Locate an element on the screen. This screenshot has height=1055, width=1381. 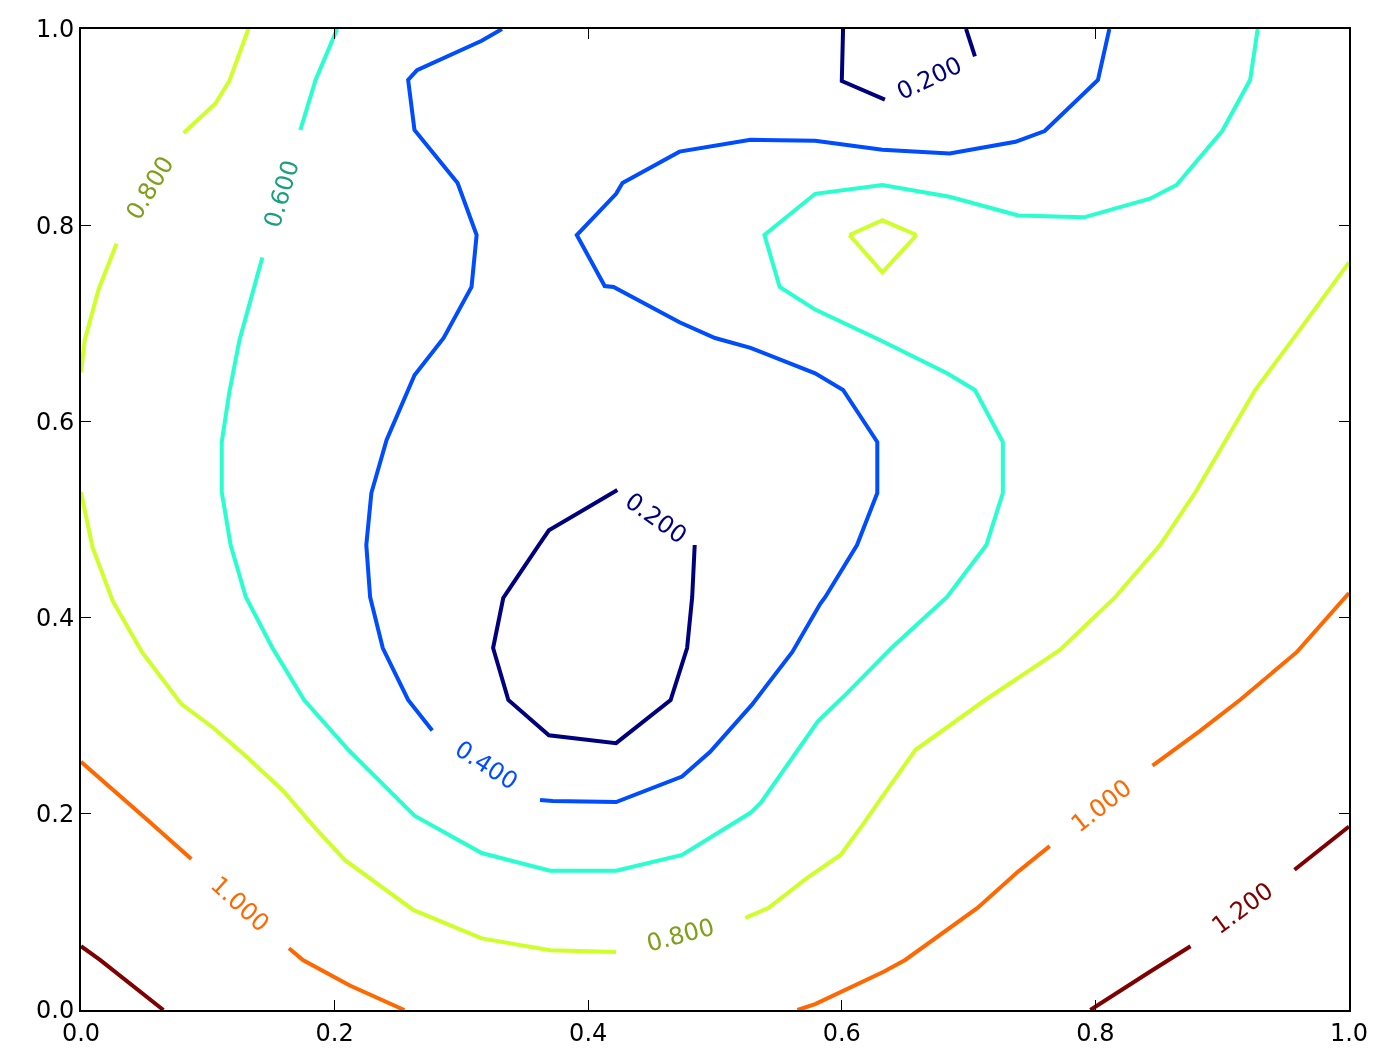
x-tick-label: 0.2 is located at coordinates (334, 1032).